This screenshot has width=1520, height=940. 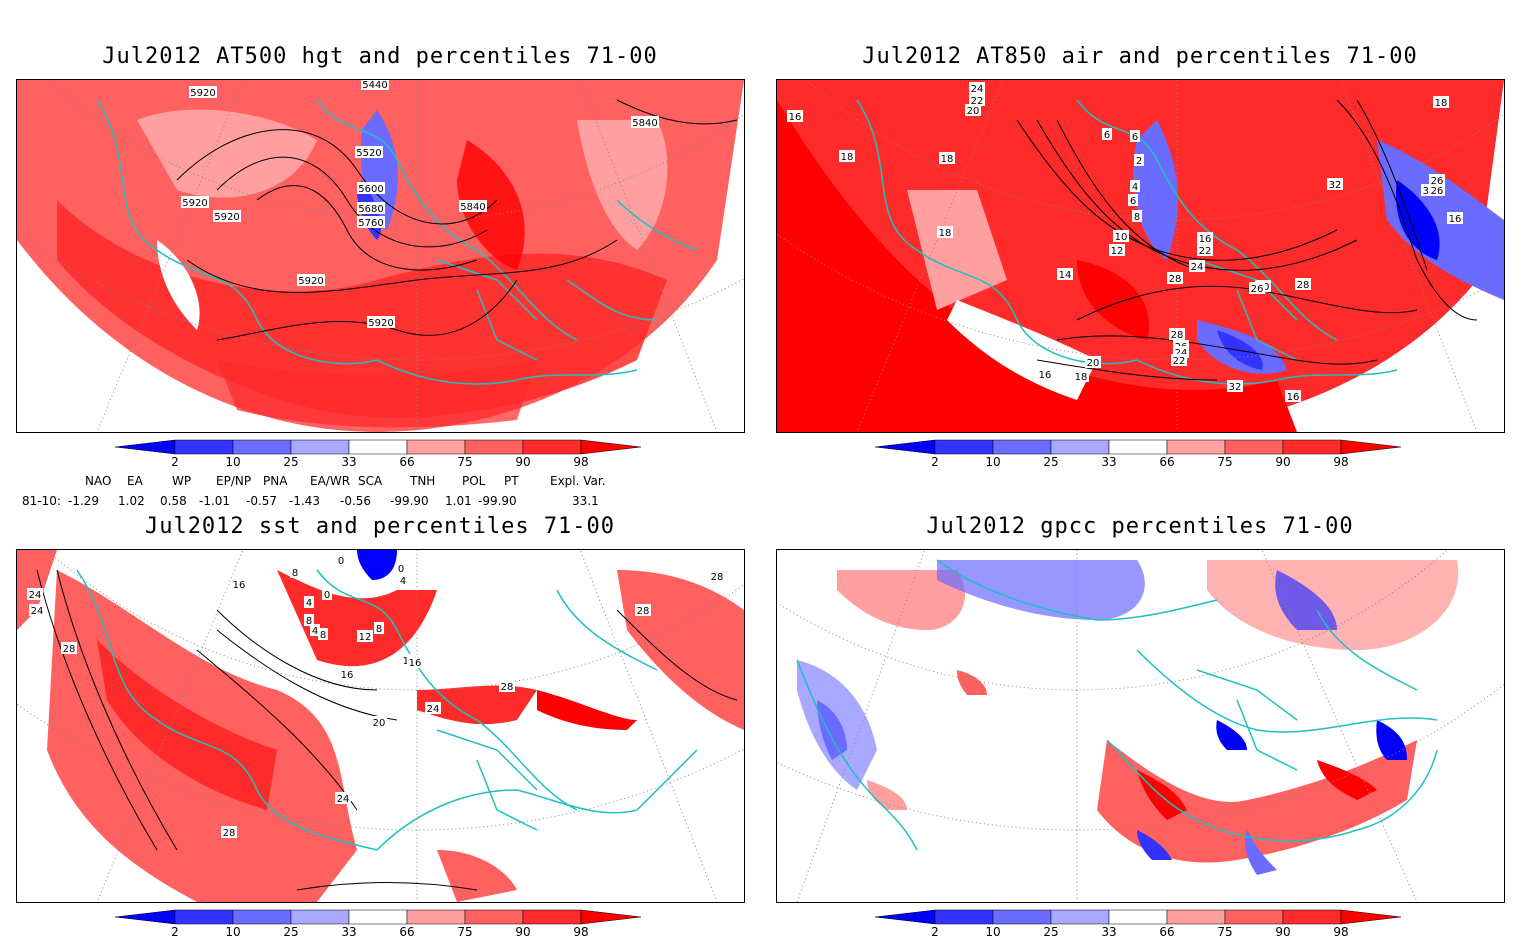 I want to click on index-value: -99.90, so click(x=497, y=501).